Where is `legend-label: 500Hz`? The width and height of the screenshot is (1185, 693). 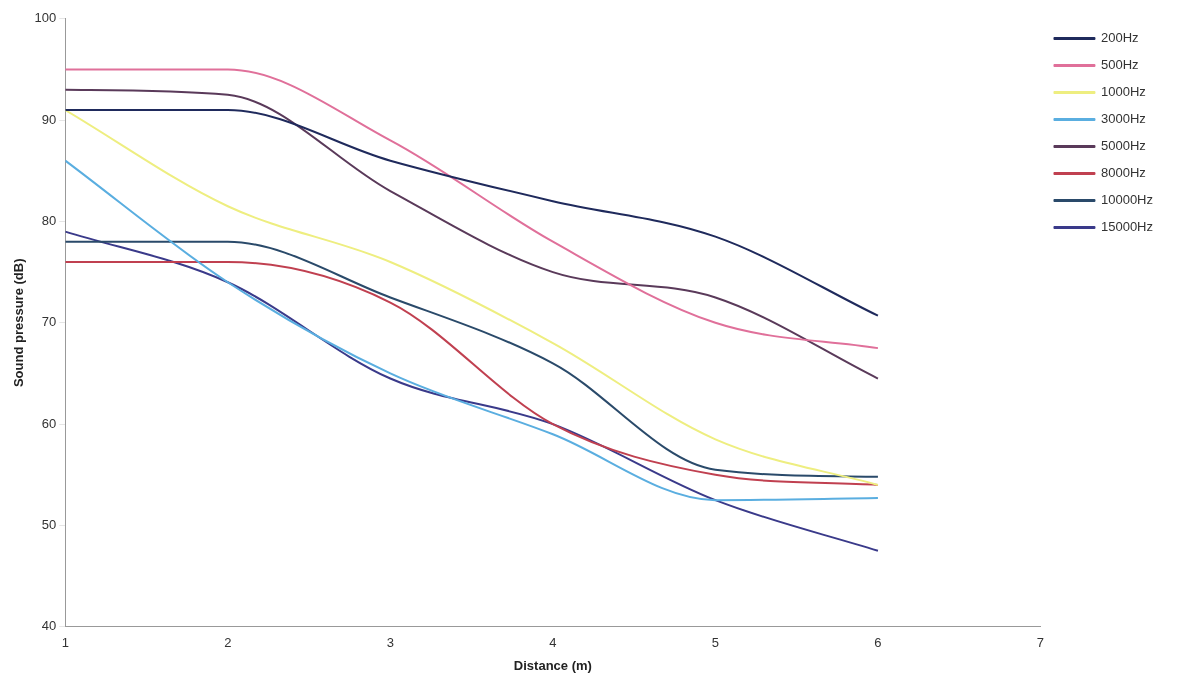 legend-label: 500Hz is located at coordinates (1119, 65).